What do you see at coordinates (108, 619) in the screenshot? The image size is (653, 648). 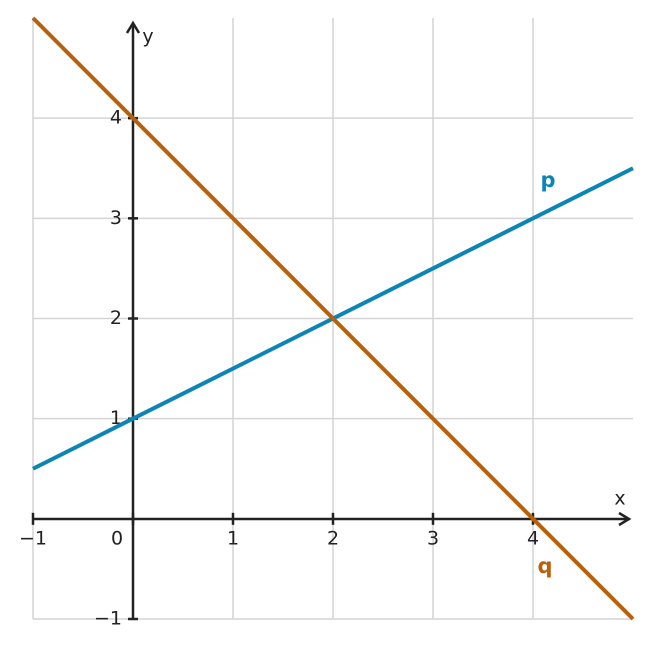 I see `y-tick-label: −1` at bounding box center [108, 619].